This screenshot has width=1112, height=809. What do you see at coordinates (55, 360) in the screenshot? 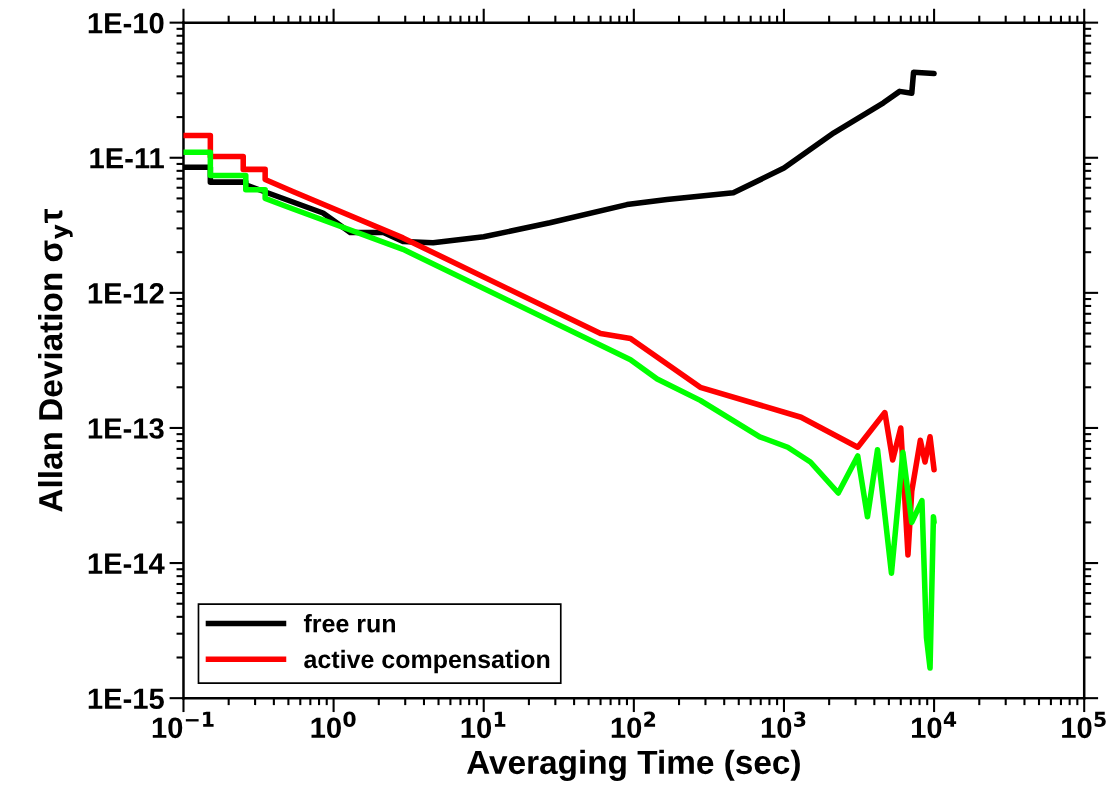
I see `y-axis-title: Allan Deviation σ$_{y}$τ` at bounding box center [55, 360].